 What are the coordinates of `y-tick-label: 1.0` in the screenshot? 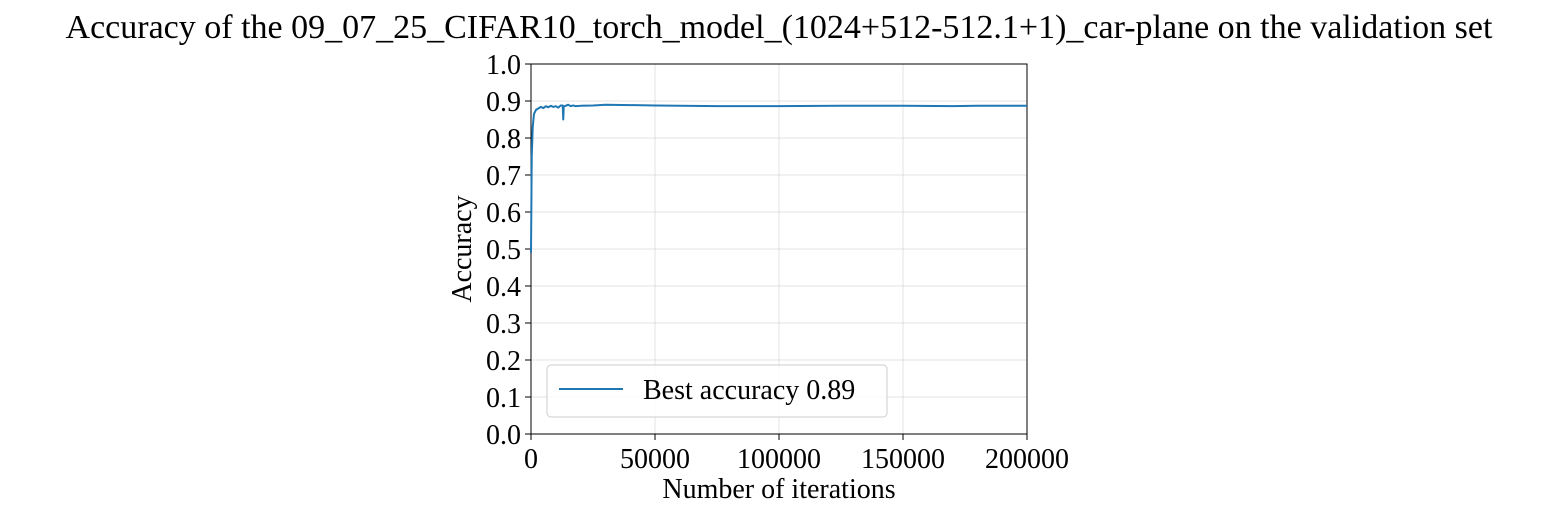 It's located at (503, 65).